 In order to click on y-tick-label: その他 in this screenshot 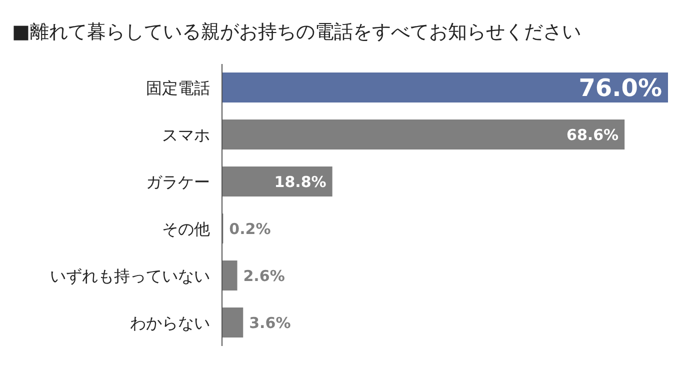, I will do `click(186, 229)`.